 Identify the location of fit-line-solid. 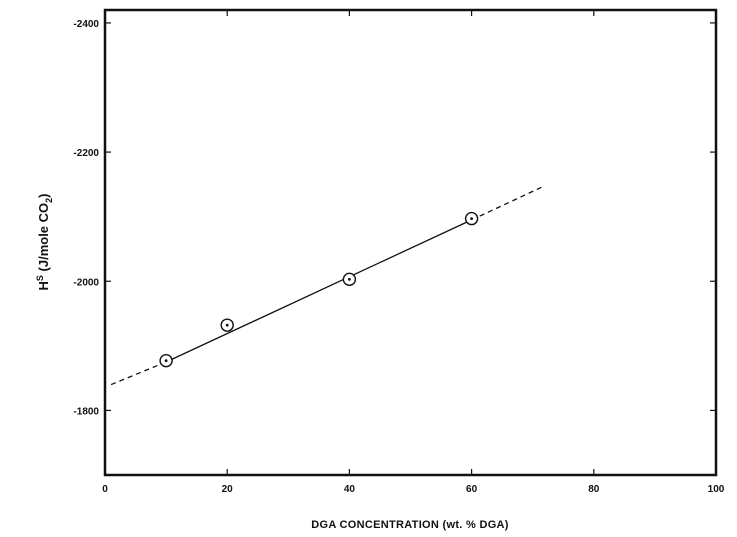
(318, 291).